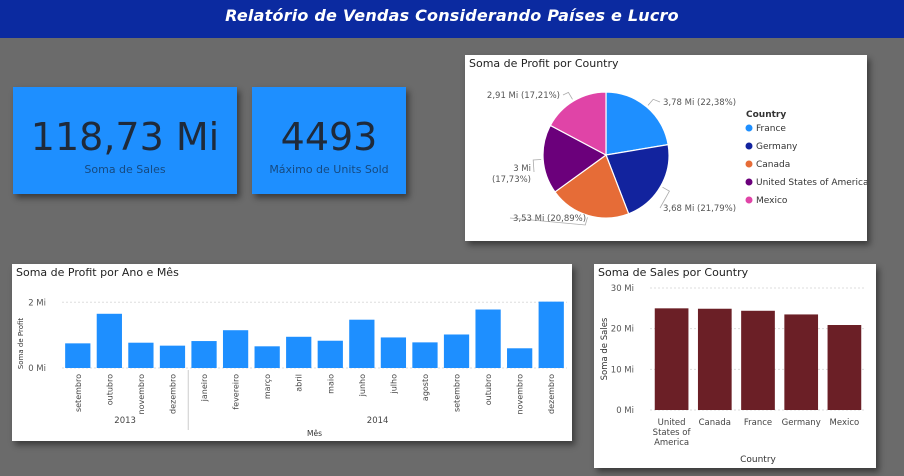 This screenshot has height=476, width=904. What do you see at coordinates (522, 169) in the screenshot?
I see `pie-data-label: 3 Mi` at bounding box center [522, 169].